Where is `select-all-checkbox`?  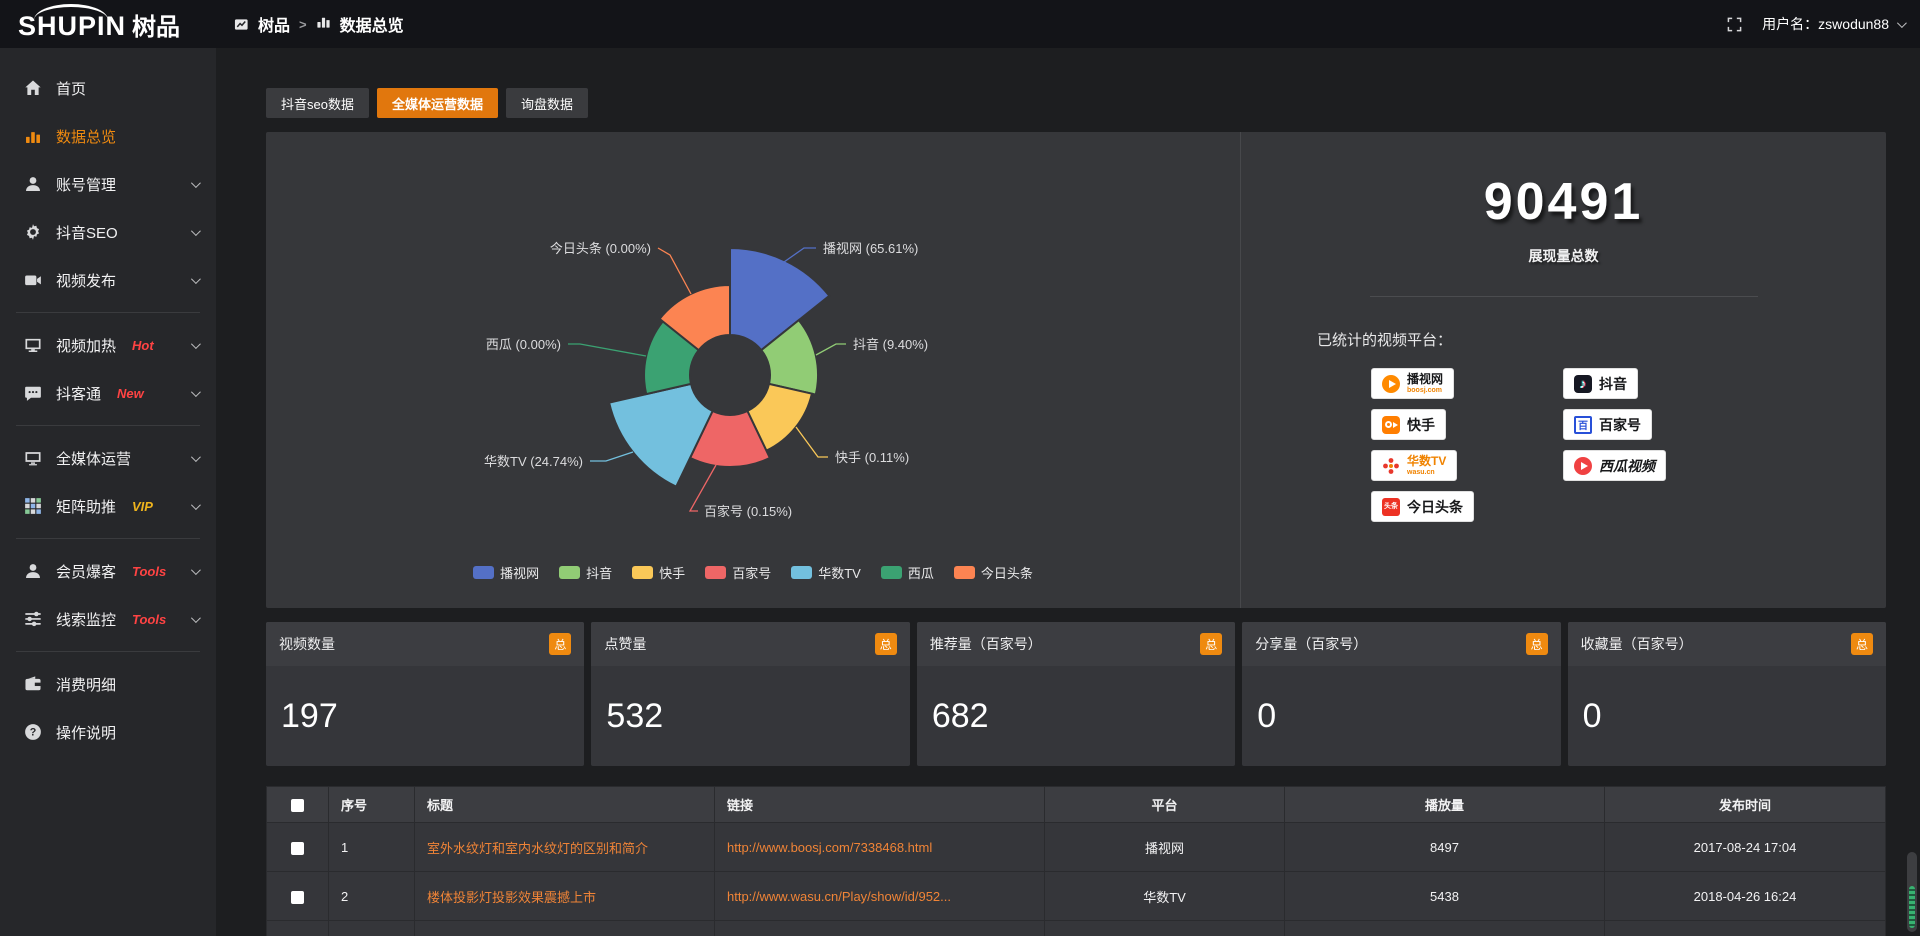
select-all-checkbox is located at coordinates (297, 806).